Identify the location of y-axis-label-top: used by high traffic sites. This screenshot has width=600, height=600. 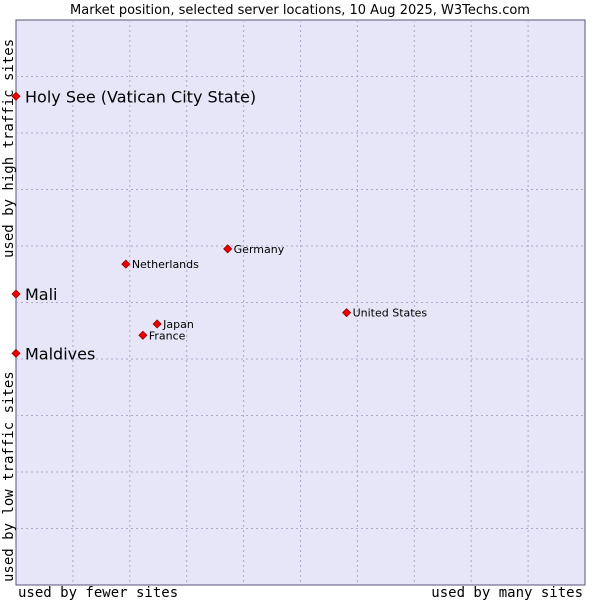
(9, 148).